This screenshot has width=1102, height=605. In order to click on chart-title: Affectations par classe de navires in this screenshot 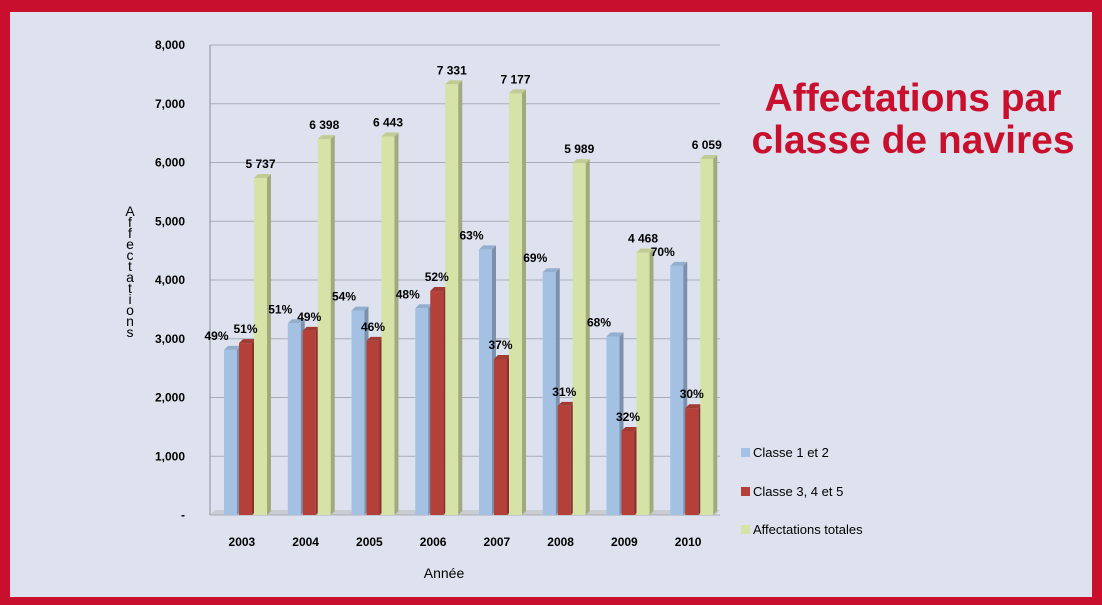, I will do `click(913, 119)`.